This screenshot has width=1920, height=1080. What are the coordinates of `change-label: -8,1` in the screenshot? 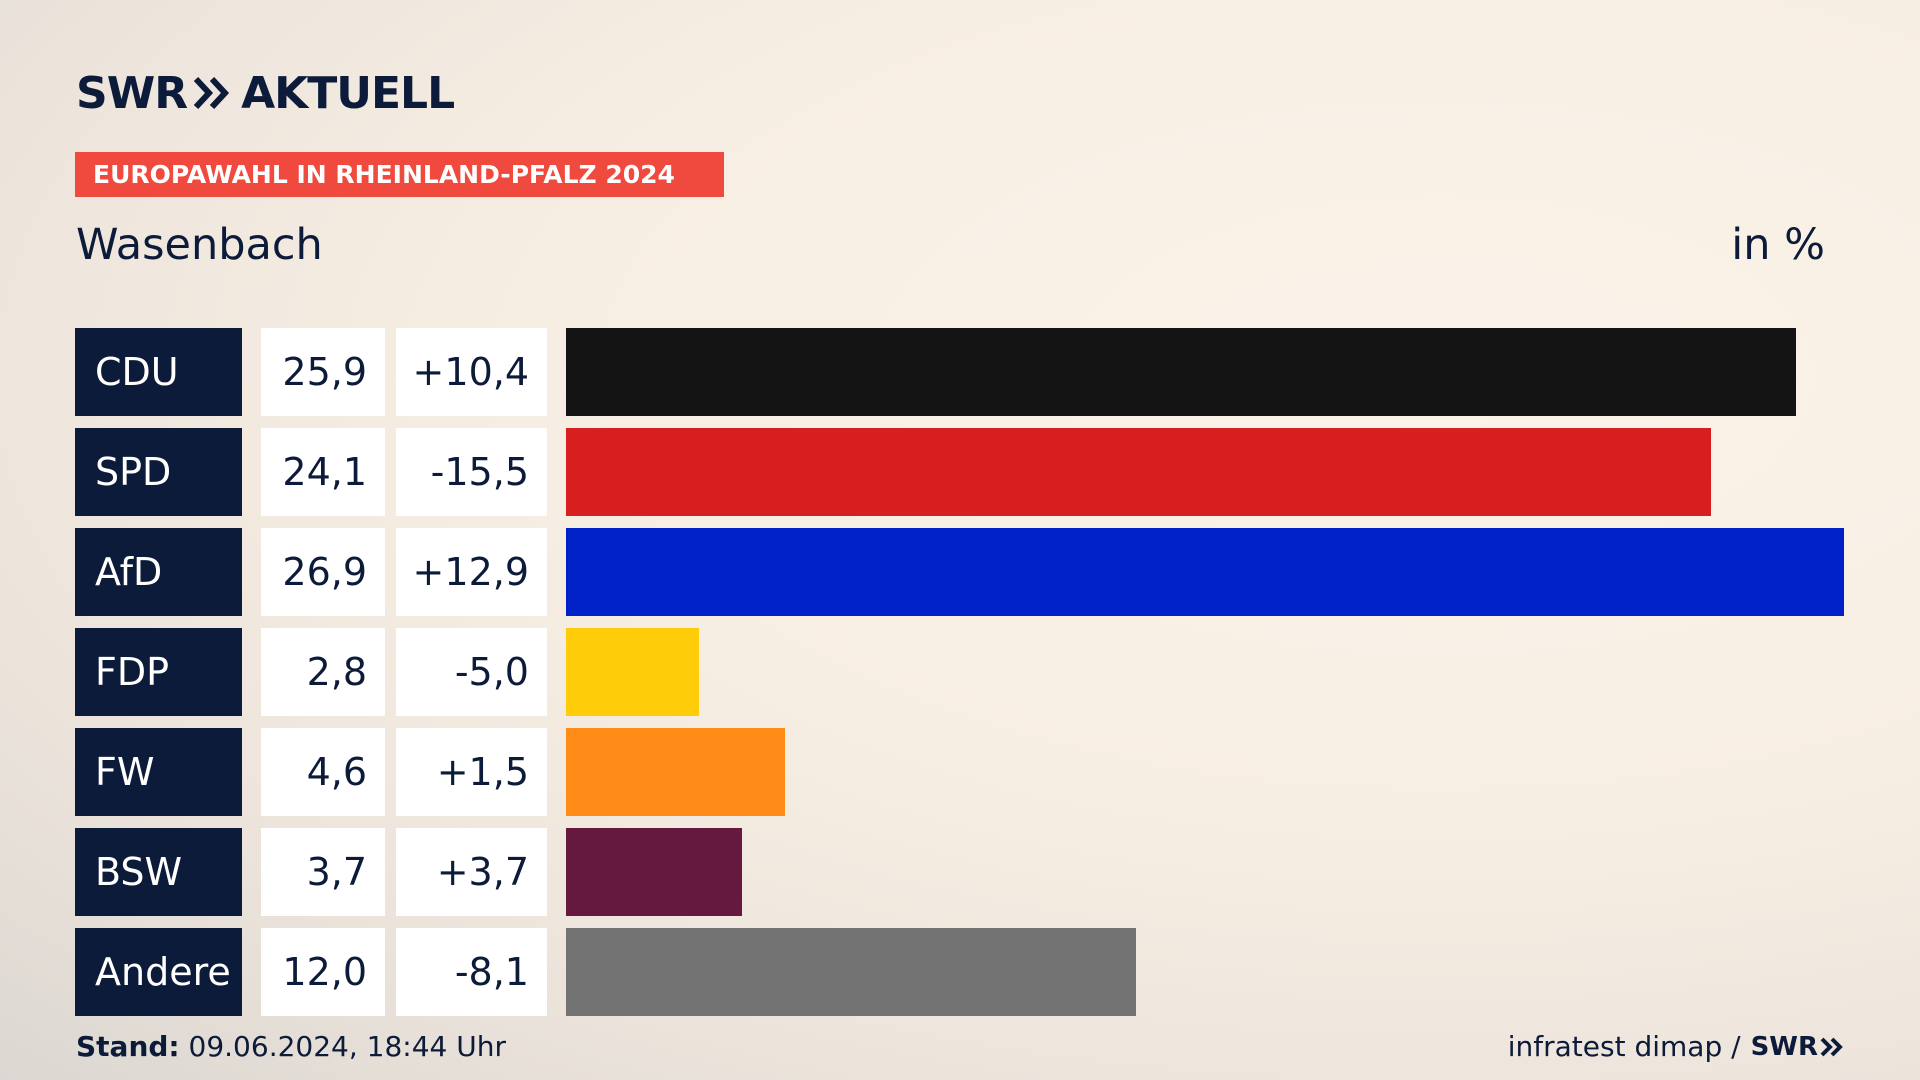 It's located at (471, 972).